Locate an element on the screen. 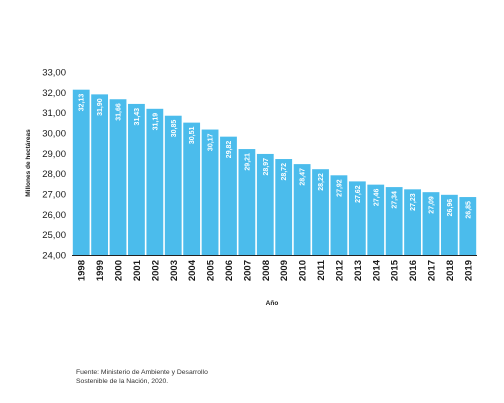 Image resolution: width=504 pixels, height=403 pixels. x-tick-label-2009: 2009 is located at coordinates (284, 270).